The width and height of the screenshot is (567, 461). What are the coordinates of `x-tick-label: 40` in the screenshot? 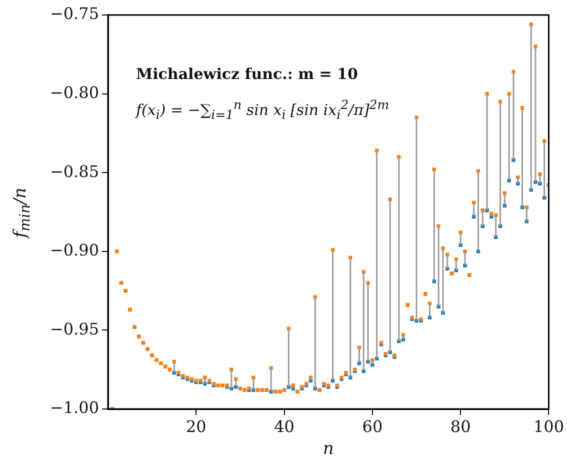 It's located at (284, 426).